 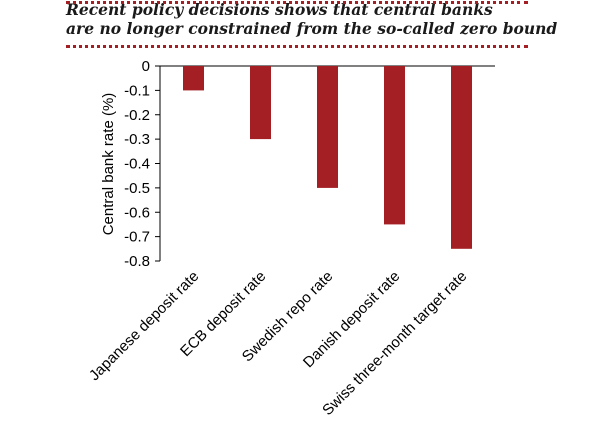 I want to click on y-tick-label: -0.2, so click(x=137, y=115).